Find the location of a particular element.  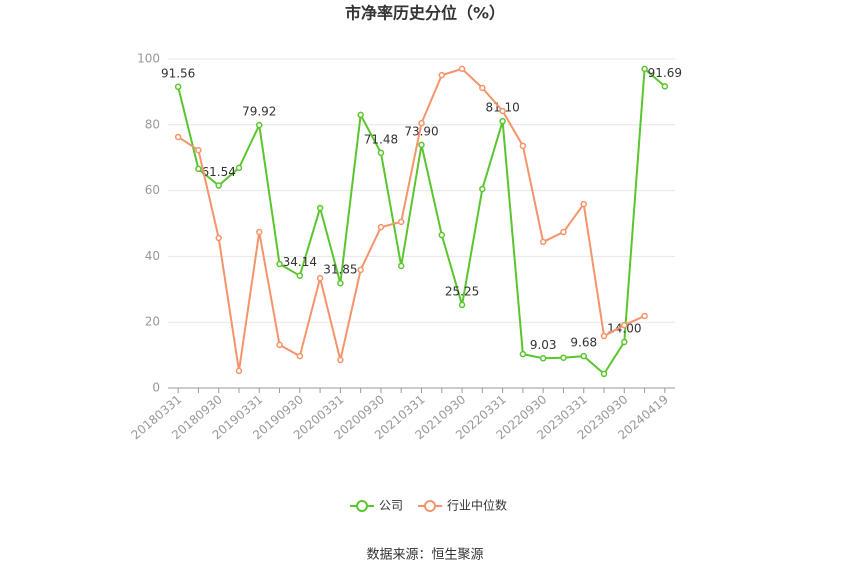

data-label: 91.69 is located at coordinates (665, 73).